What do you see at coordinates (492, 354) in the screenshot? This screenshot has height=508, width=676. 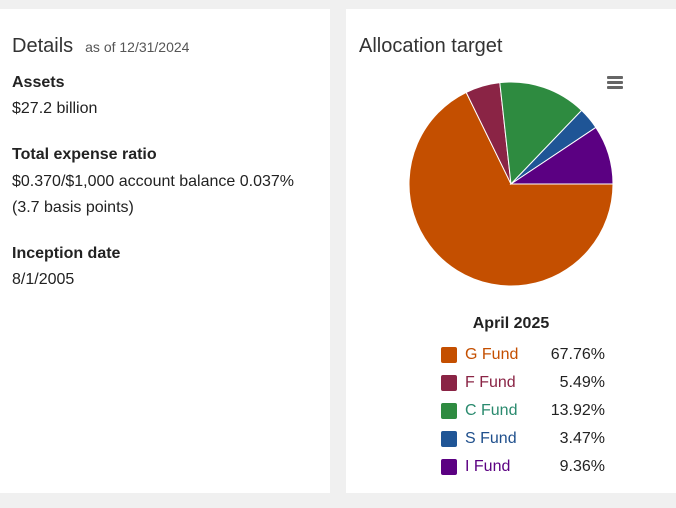 I see `legend-label: G Fund` at bounding box center [492, 354].